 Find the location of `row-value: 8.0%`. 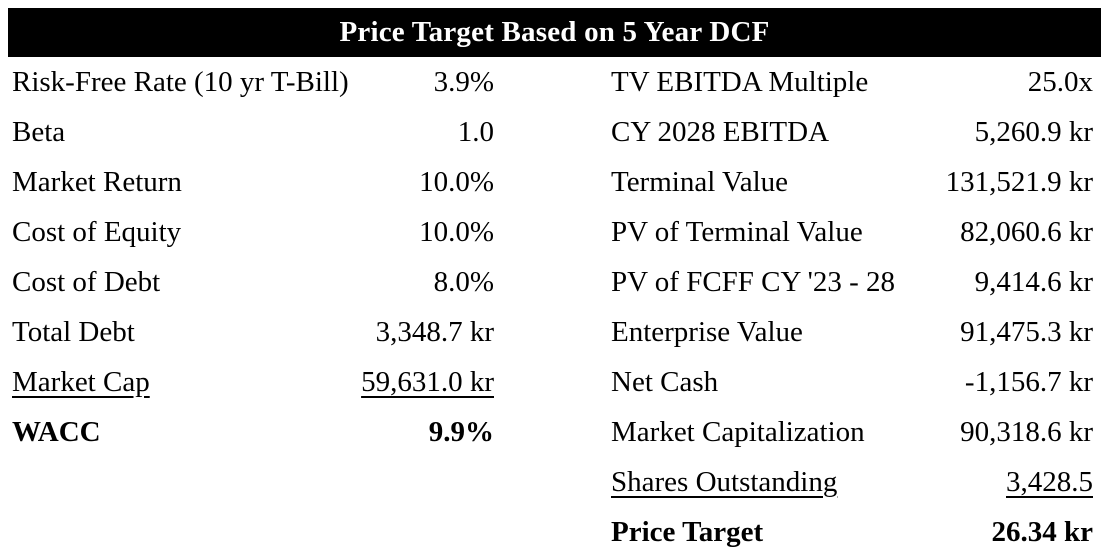

row-value: 8.0% is located at coordinates (463, 281).